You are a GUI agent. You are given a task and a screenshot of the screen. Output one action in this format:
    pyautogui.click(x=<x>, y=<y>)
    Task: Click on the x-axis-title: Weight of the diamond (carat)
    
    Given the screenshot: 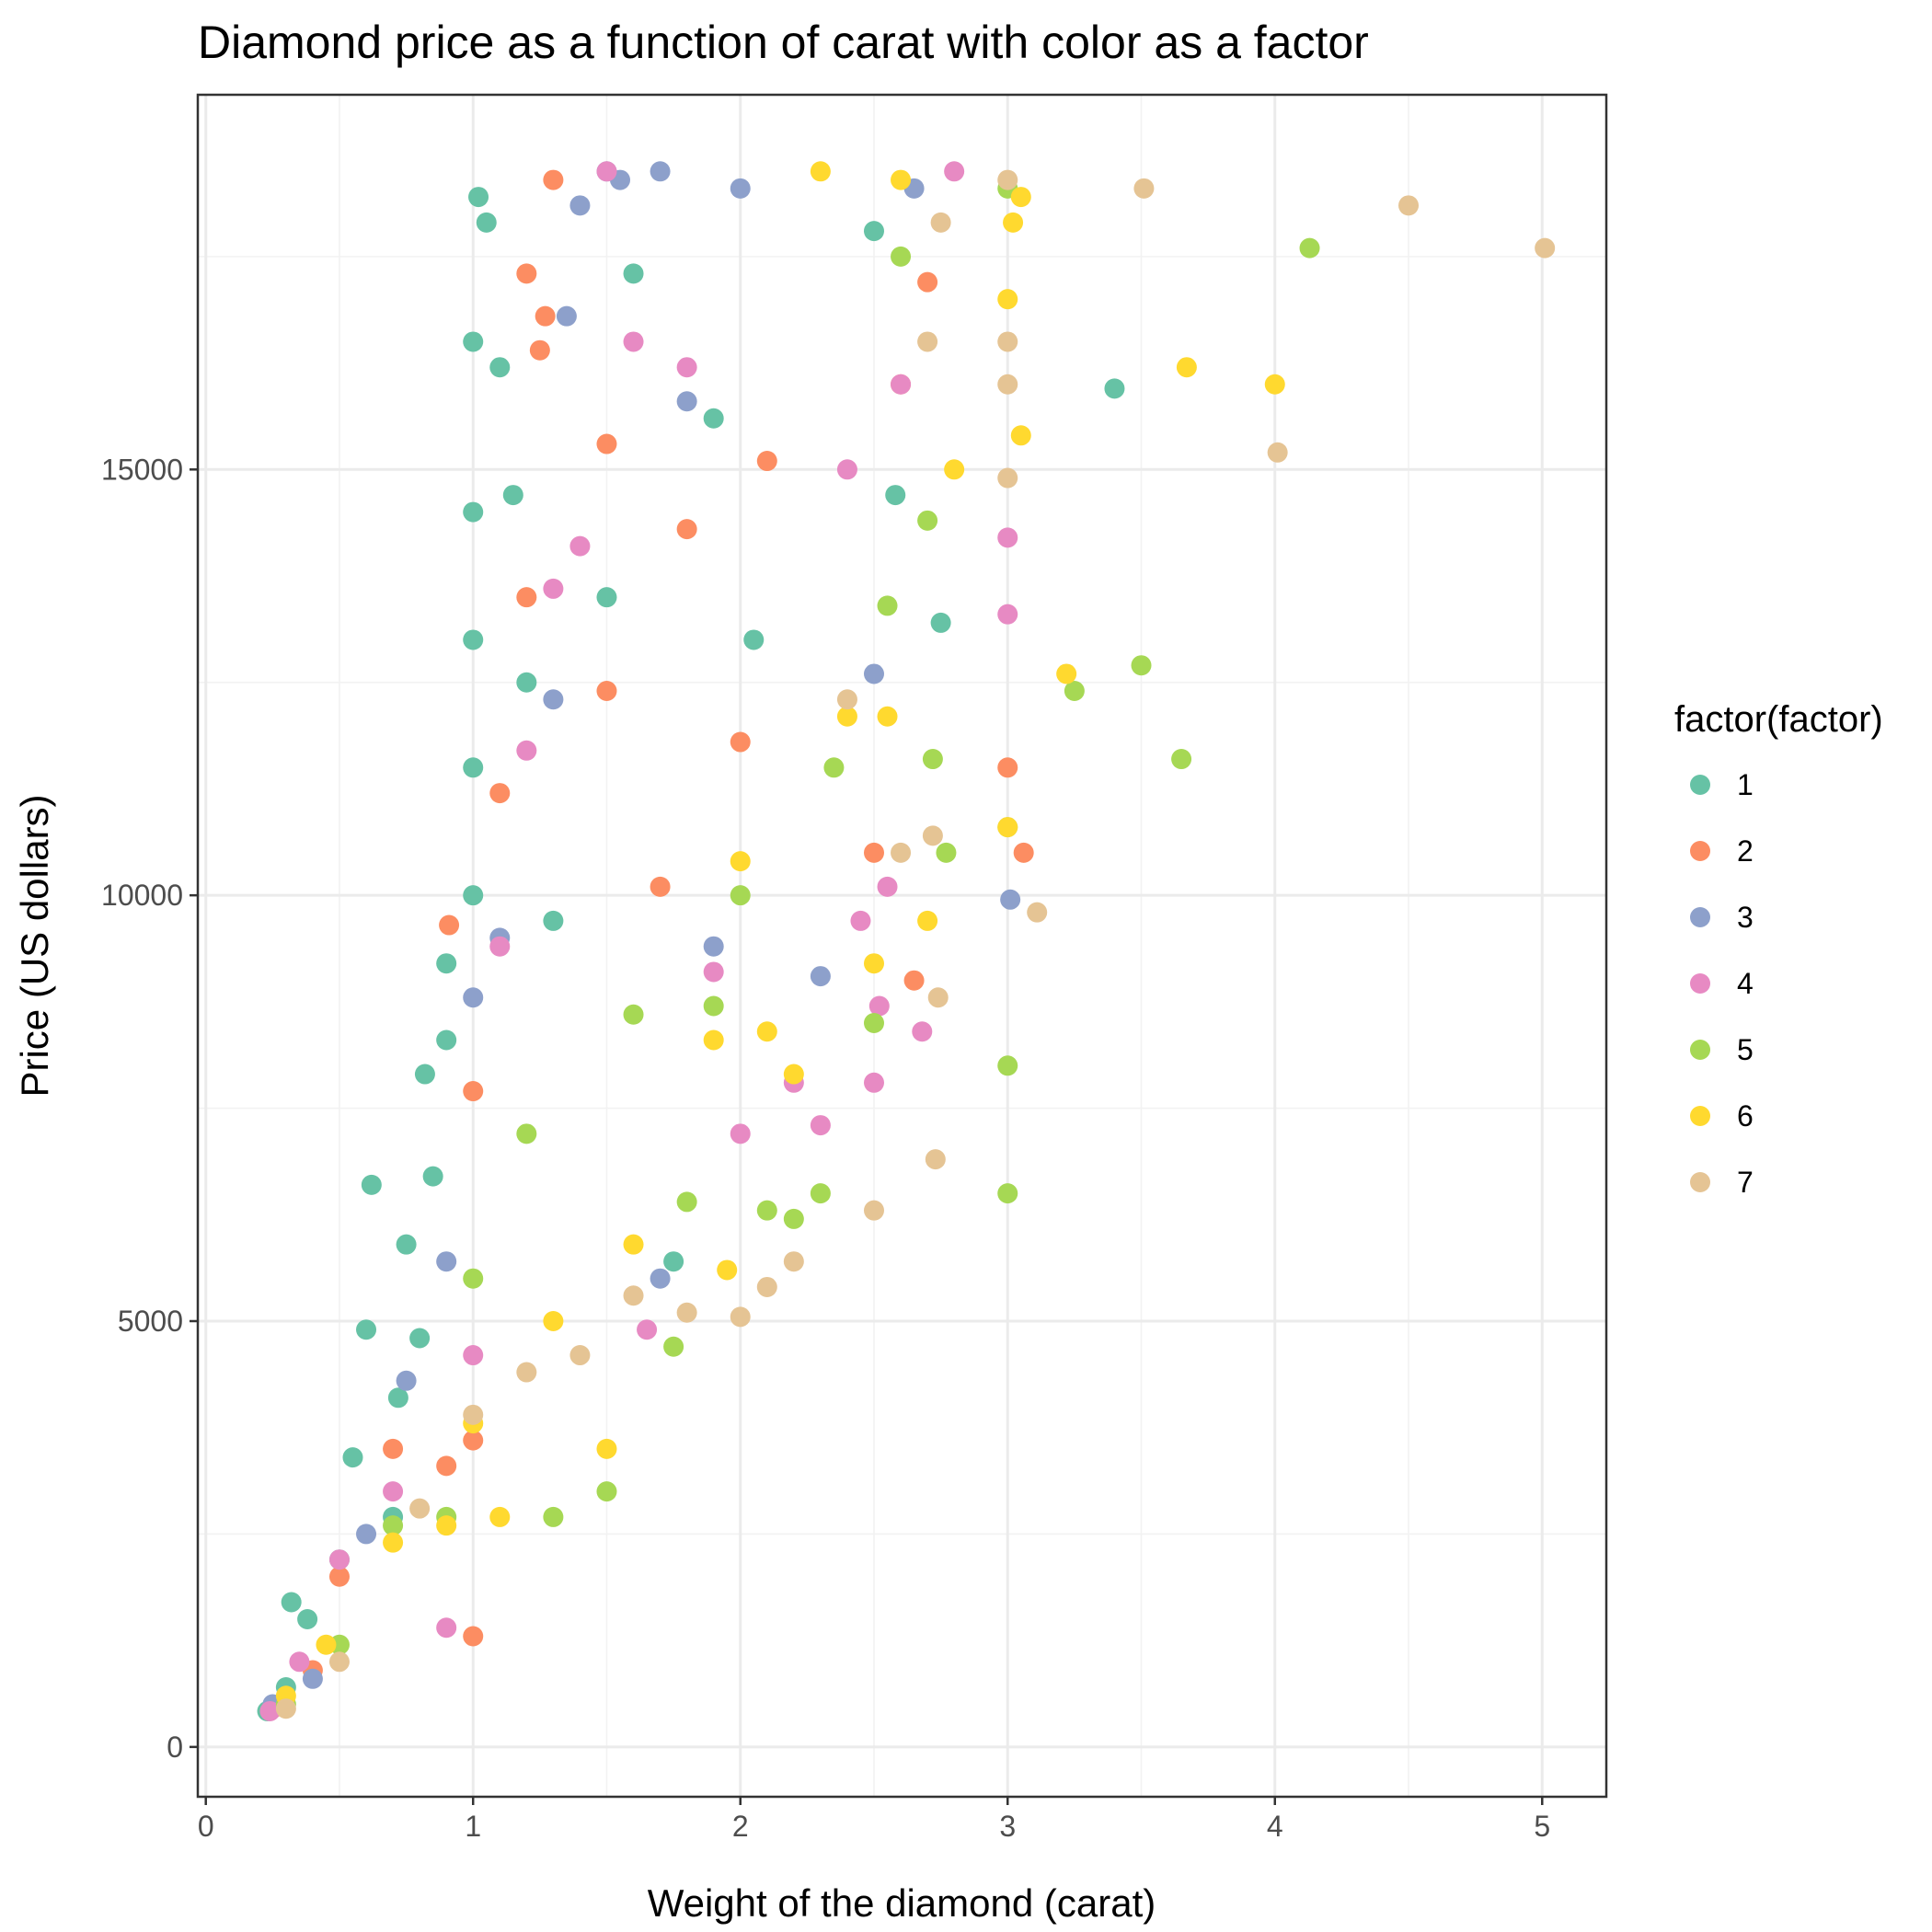 What is the action you would take?
    pyautogui.click(x=902, y=1903)
    